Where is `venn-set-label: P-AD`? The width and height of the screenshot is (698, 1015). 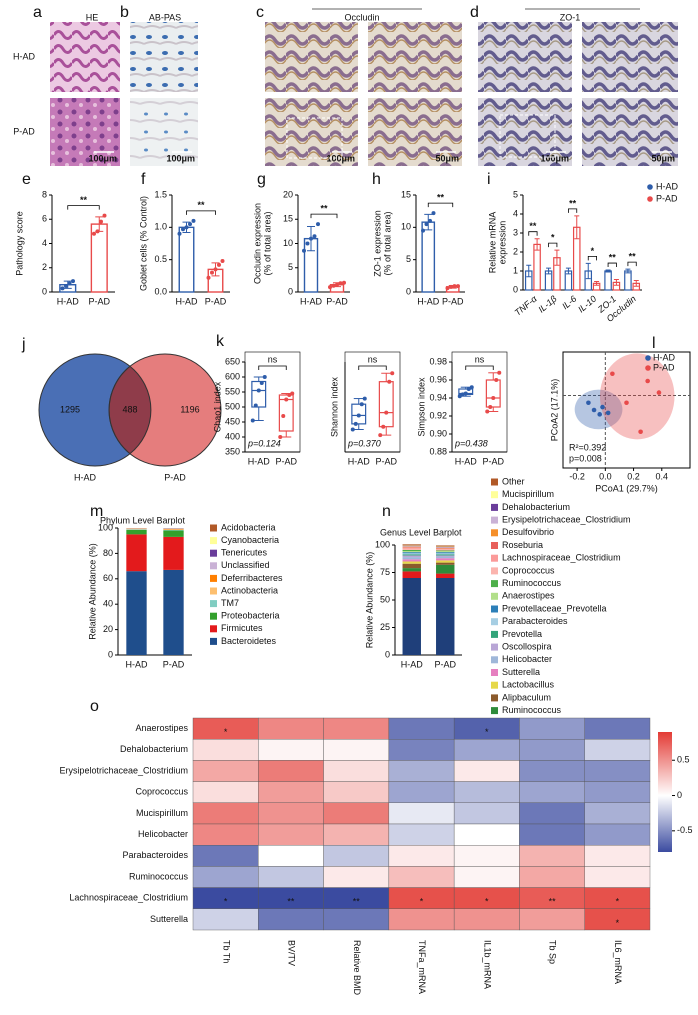 venn-set-label: P-AD is located at coordinates (175, 477).